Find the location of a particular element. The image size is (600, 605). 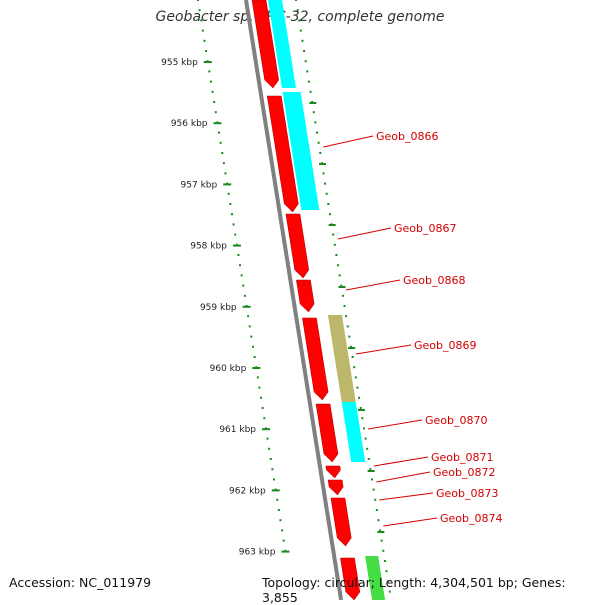

gene-label: Geob_0873 is located at coordinates (467, 493).